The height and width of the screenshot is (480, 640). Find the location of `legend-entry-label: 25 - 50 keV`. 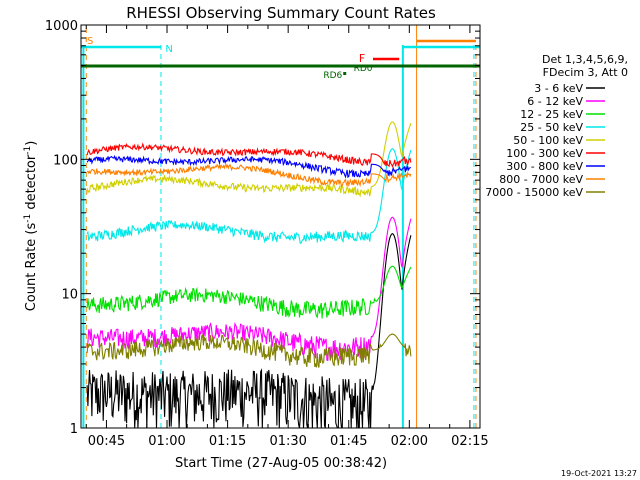

legend-entry-label: 25 - 50 keV is located at coordinates (551, 127).